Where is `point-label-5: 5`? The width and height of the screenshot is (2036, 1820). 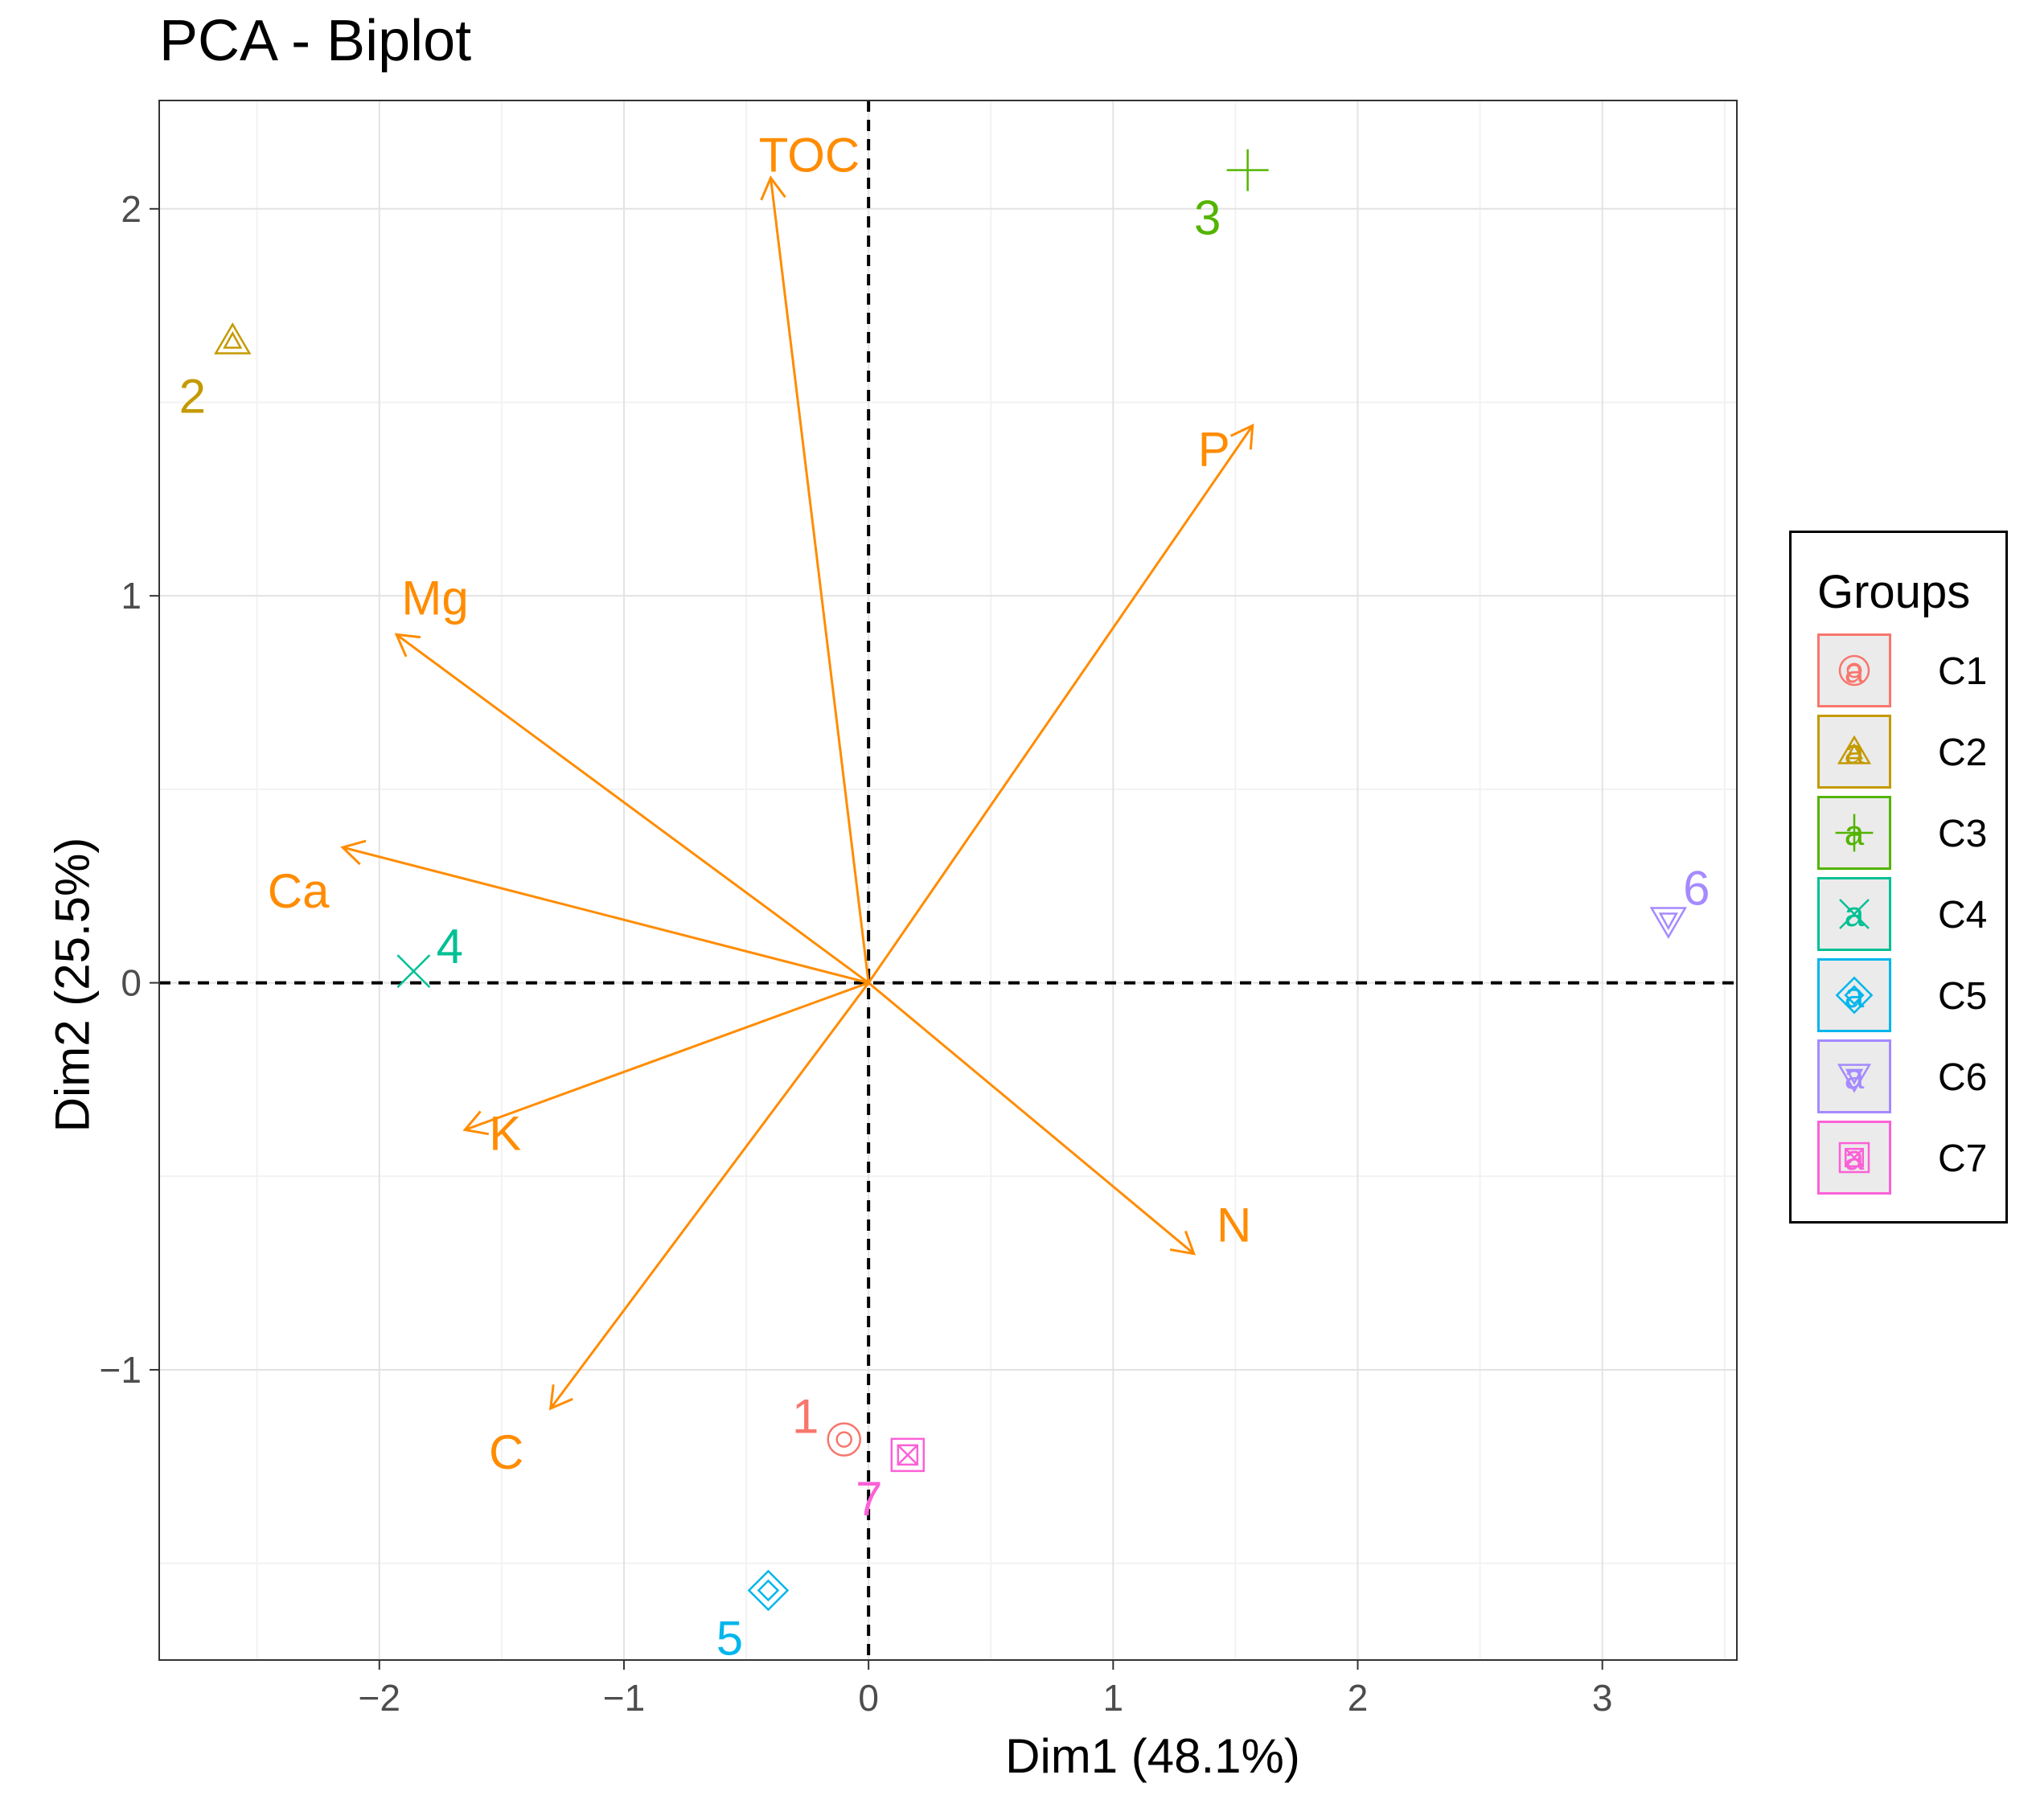
point-label-5: 5 is located at coordinates (729, 1638).